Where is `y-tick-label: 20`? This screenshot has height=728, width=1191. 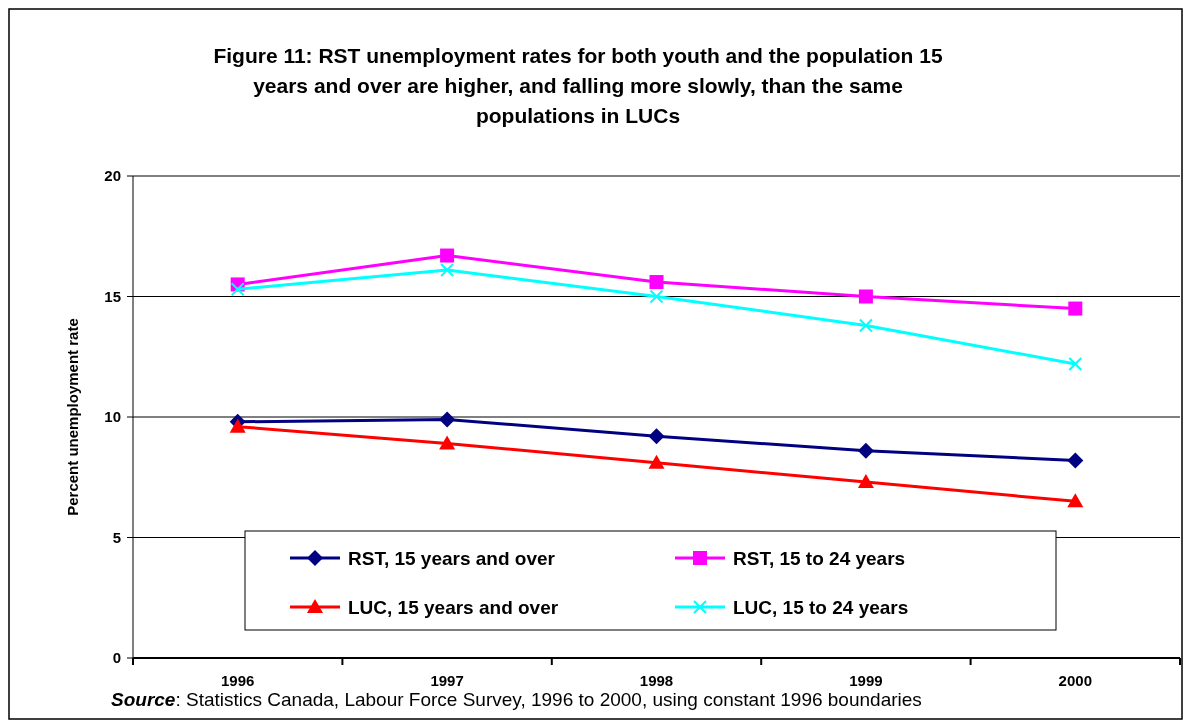
y-tick-label: 20 is located at coordinates (112, 175).